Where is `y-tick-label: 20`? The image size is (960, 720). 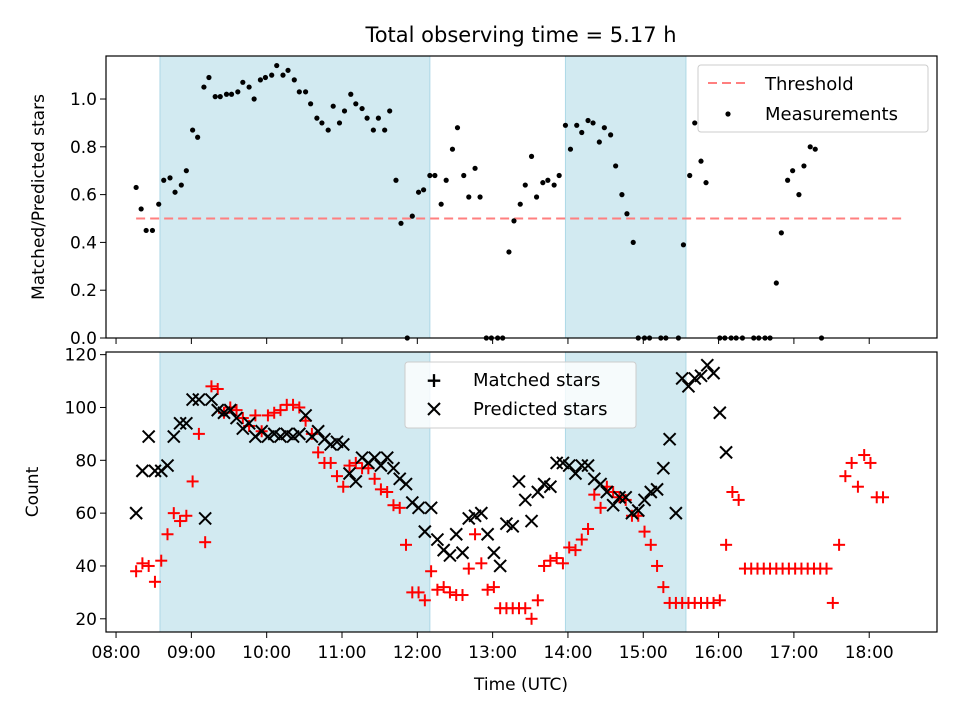
y-tick-label: 20 is located at coordinates (86, 620).